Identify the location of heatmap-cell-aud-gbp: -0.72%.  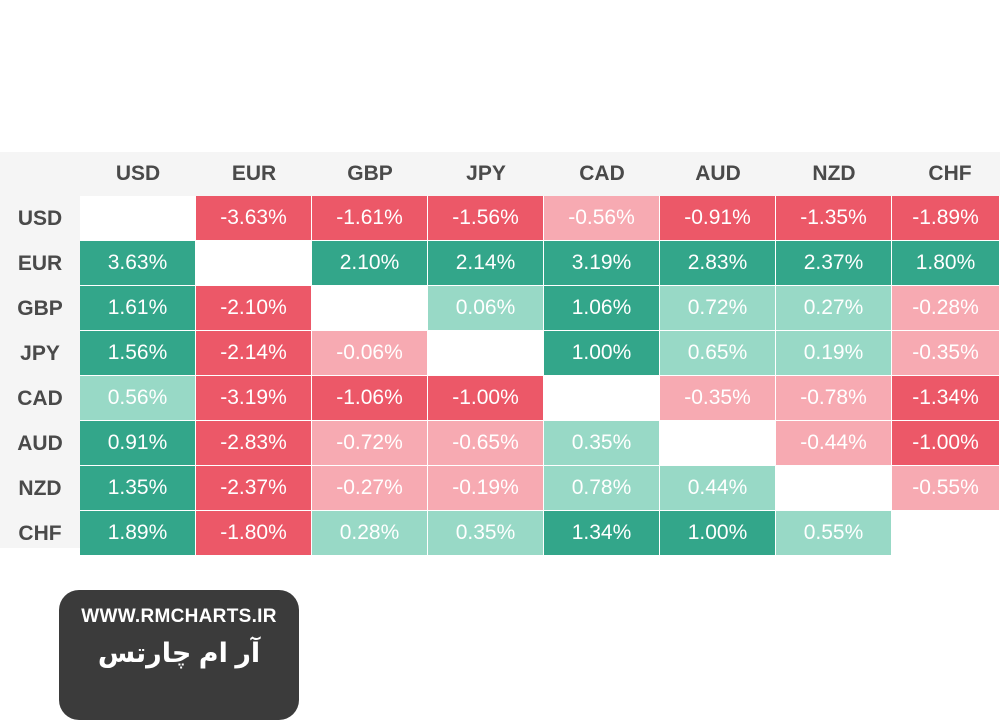
(370, 443).